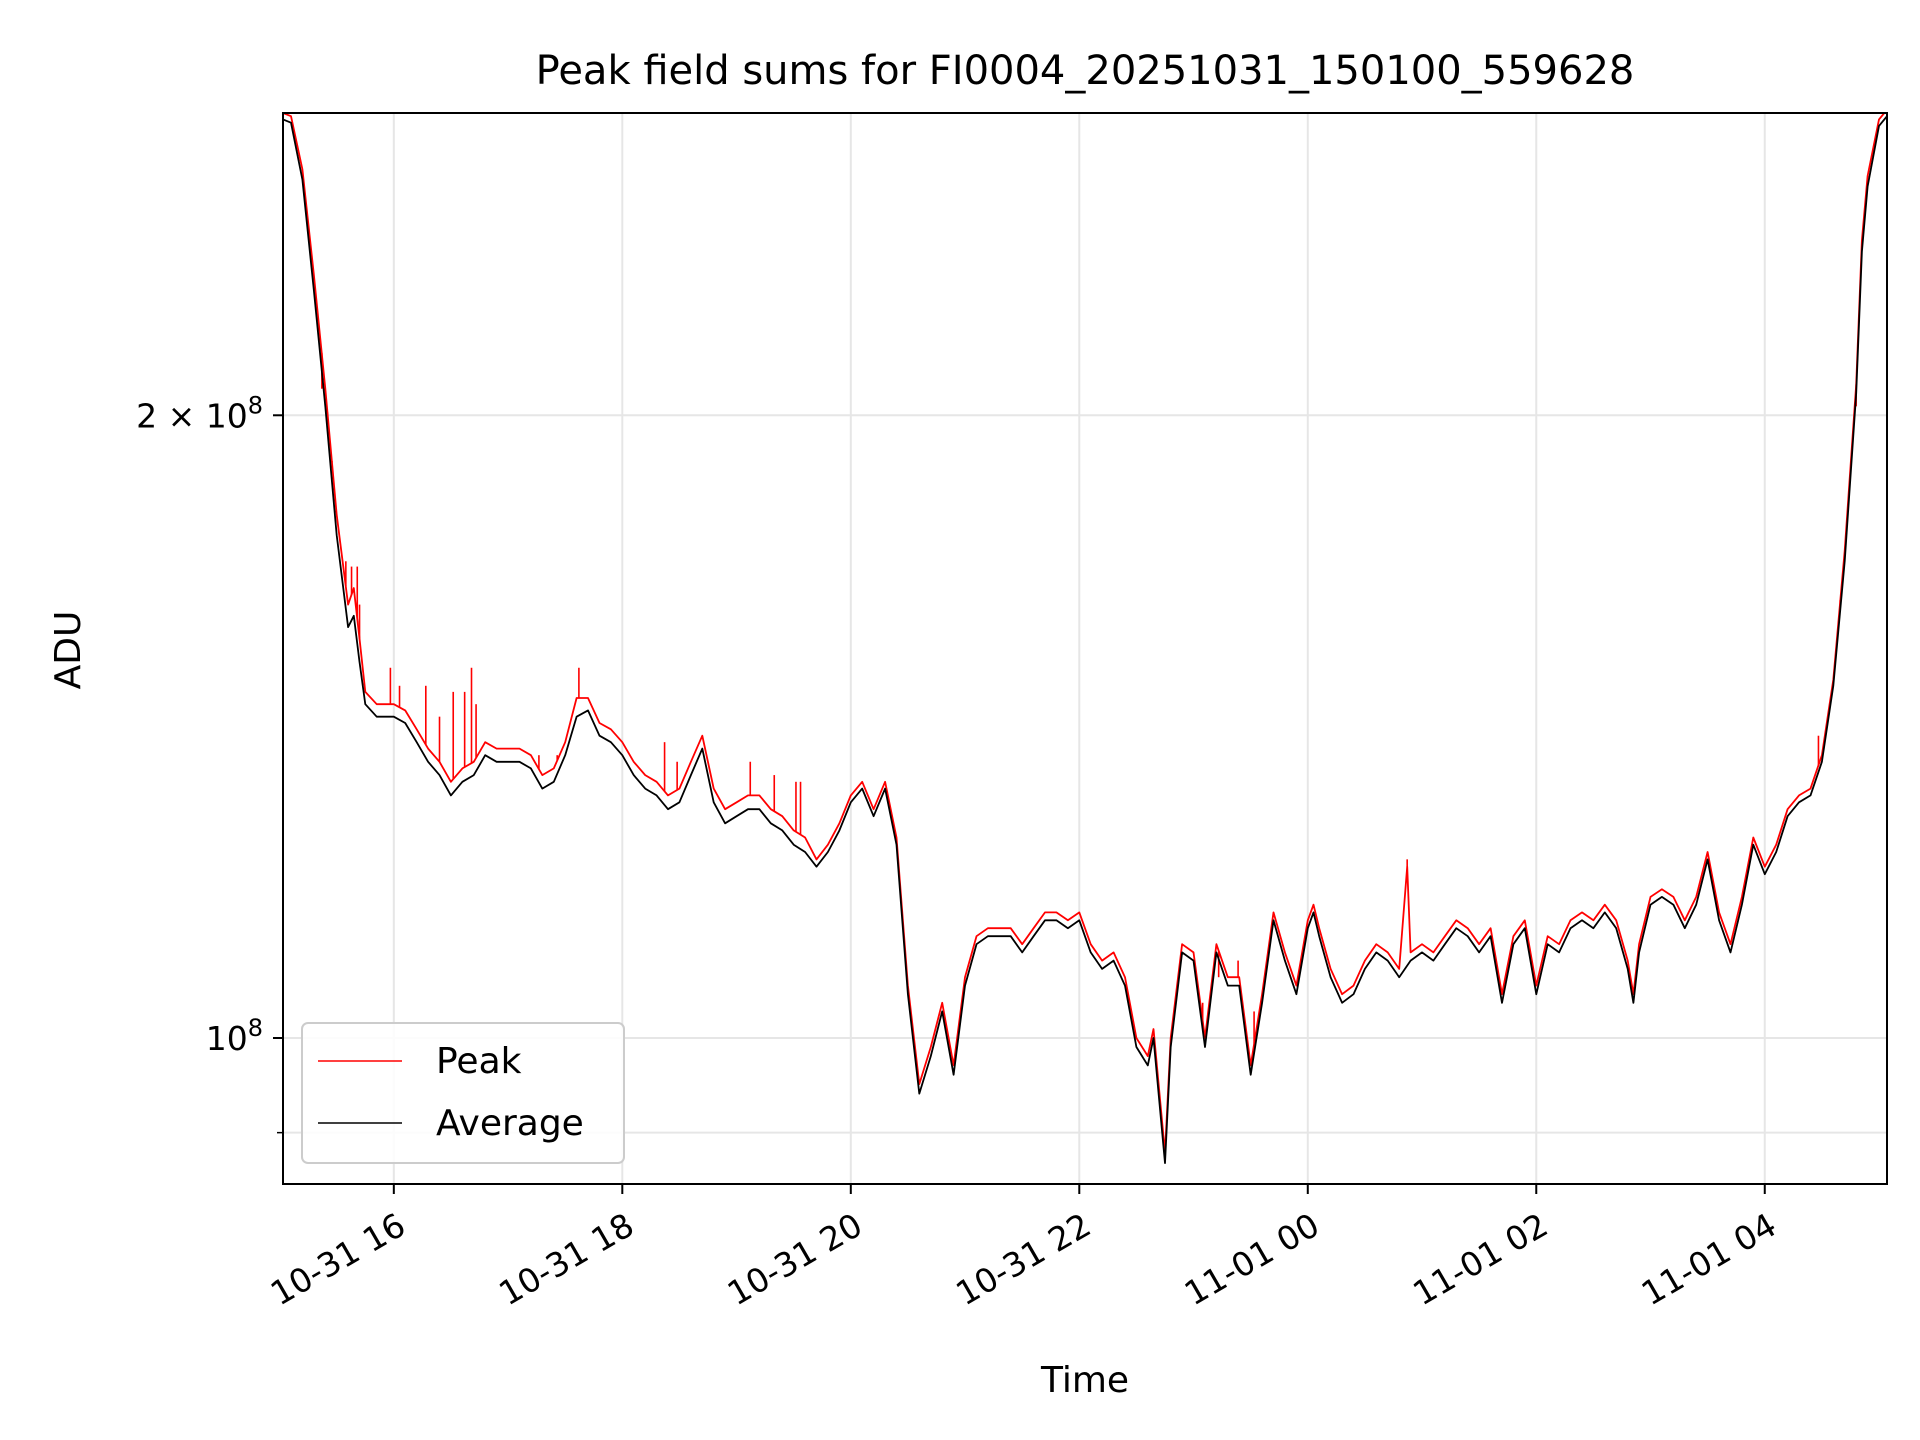  Describe the element at coordinates (1480, 1259) in the screenshot. I see `x-tick-label: 11-01 02` at that location.